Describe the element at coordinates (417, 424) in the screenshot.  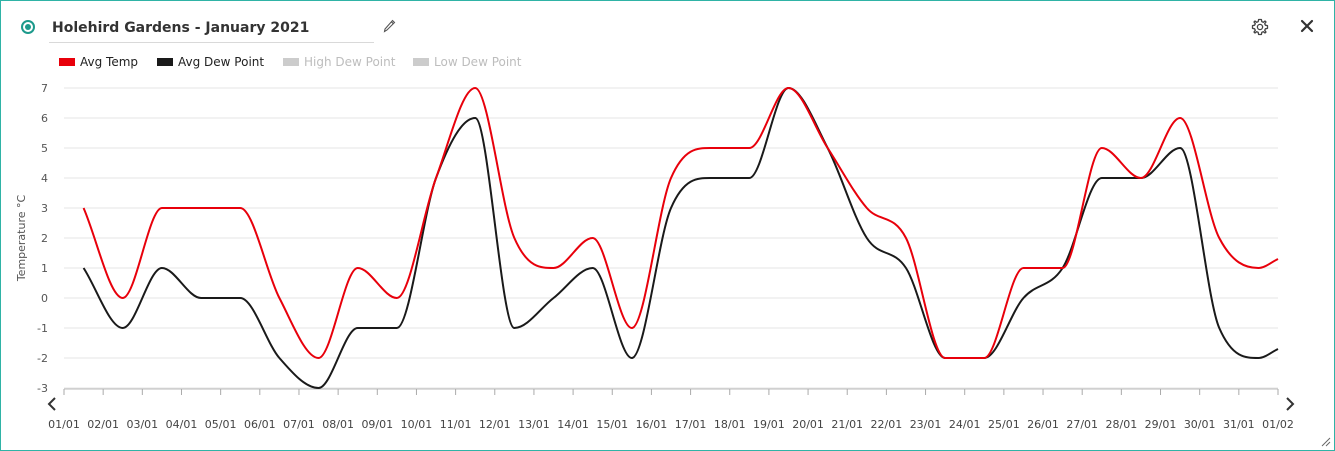
I see `x-tick-label: 10/01` at that location.